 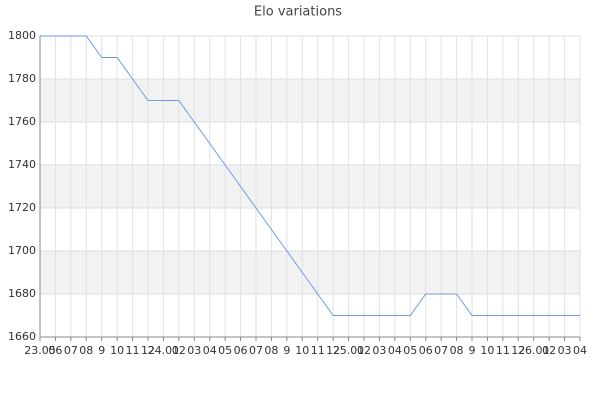 What do you see at coordinates (22, 293) in the screenshot?
I see `y-tick-label: 1680` at bounding box center [22, 293].